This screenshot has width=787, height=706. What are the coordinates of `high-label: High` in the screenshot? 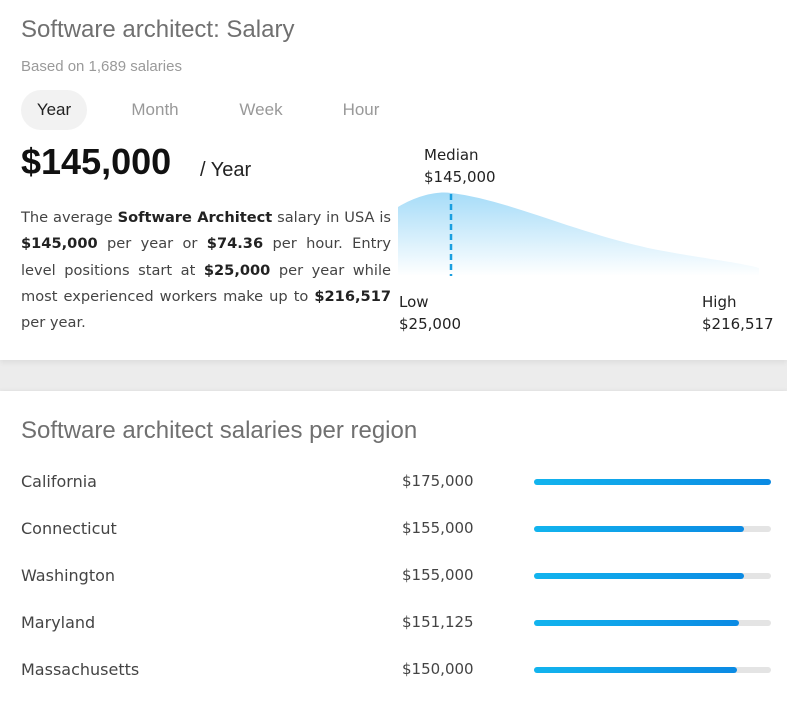 It's located at (719, 302).